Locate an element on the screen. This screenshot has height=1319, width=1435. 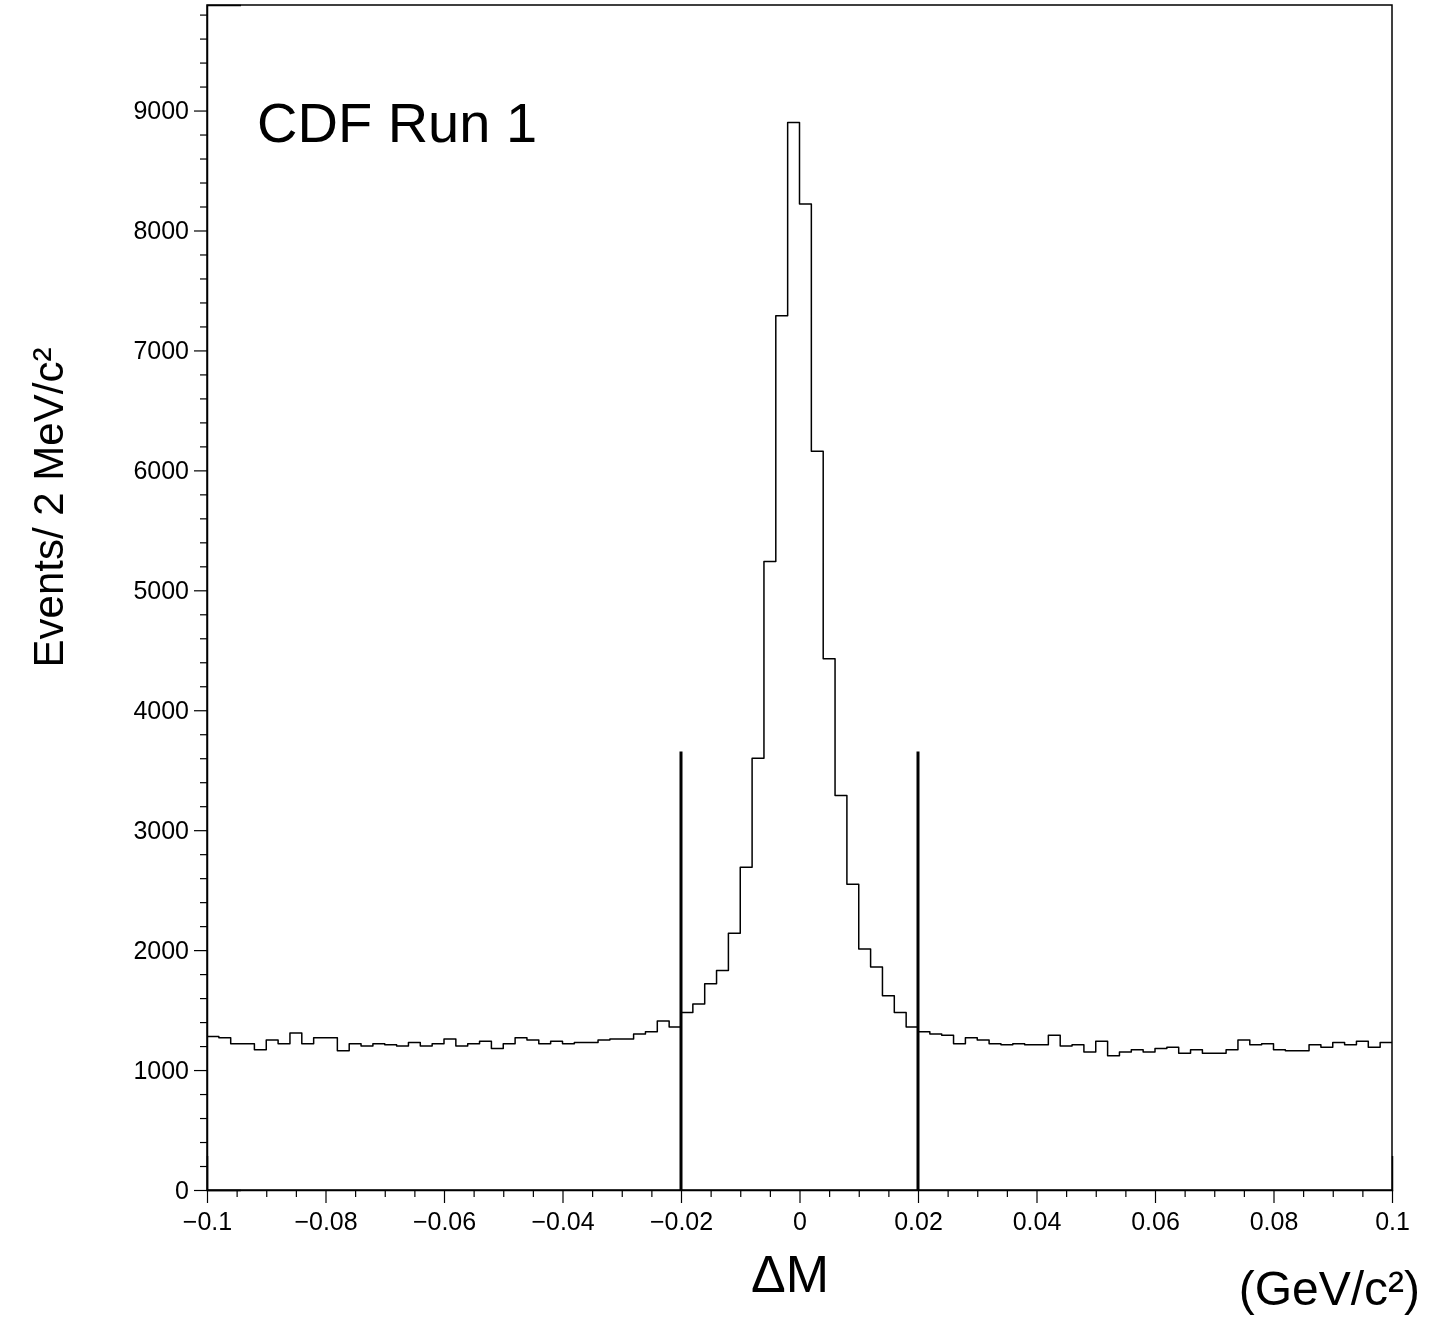
x-tick-label: −0.04 is located at coordinates (563, 1220).